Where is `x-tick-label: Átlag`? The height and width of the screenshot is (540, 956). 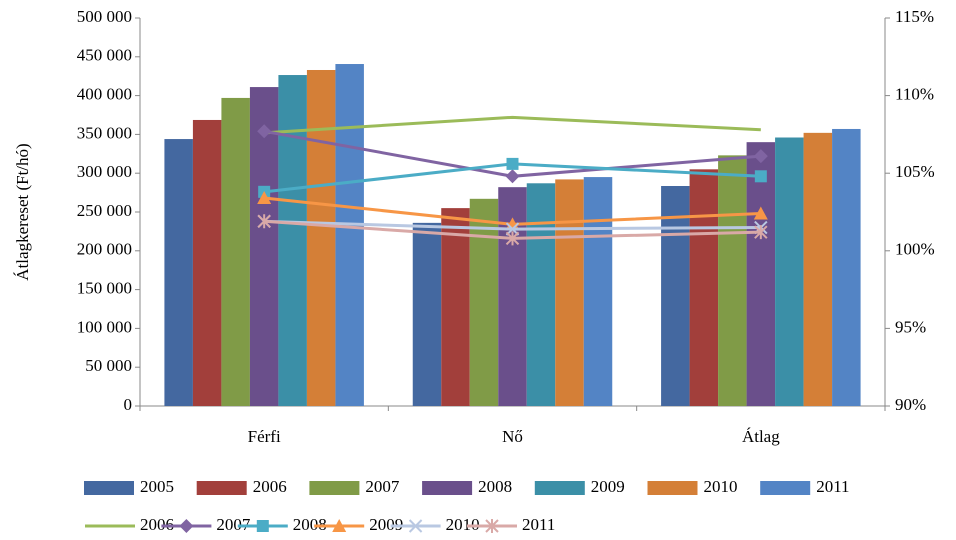
x-tick-label: Átlag is located at coordinates (761, 436).